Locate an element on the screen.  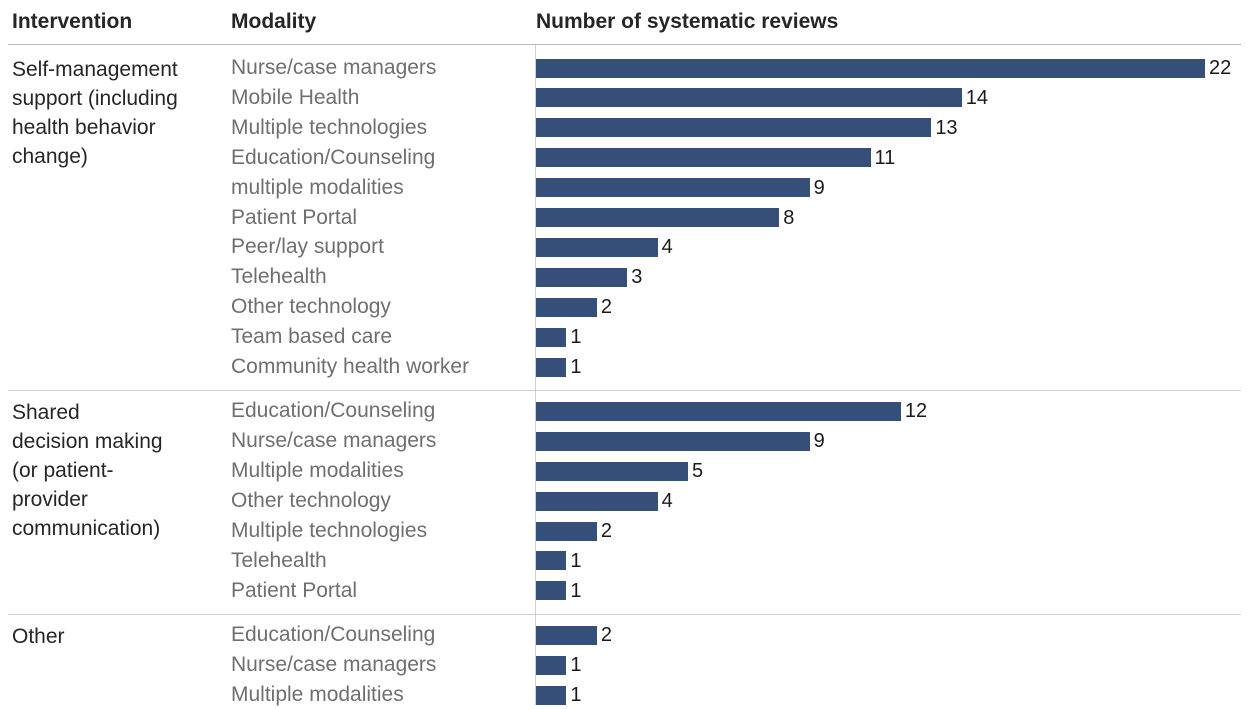
header-divider is located at coordinates (624, 44).